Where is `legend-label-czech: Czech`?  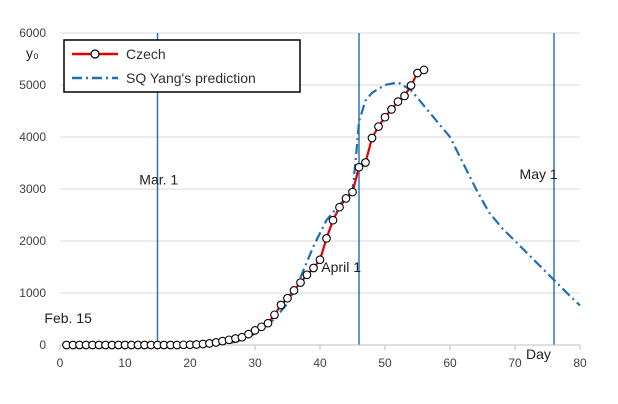 legend-label-czech: Czech is located at coordinates (146, 54).